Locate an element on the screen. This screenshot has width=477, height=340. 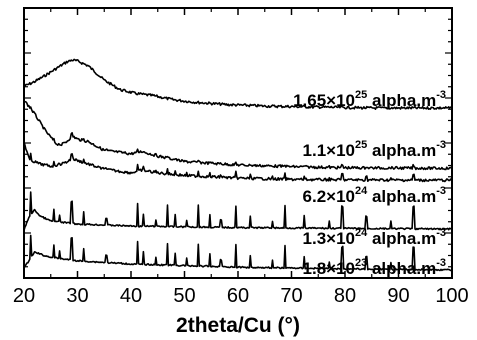
series-label: 1.8×1023 alpha.m-3 is located at coordinates (374, 267).